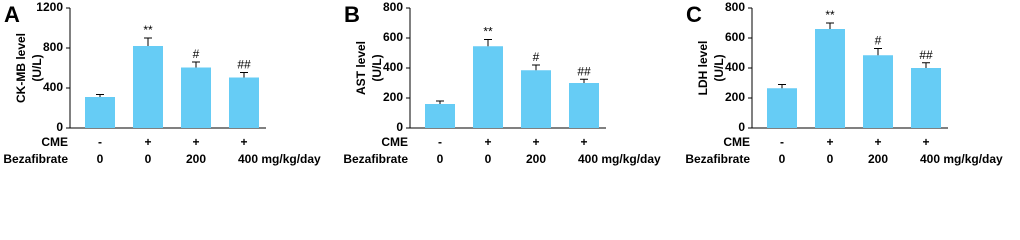  What do you see at coordinates (12, 14) in the screenshot?
I see `panel-label: A` at bounding box center [12, 14].